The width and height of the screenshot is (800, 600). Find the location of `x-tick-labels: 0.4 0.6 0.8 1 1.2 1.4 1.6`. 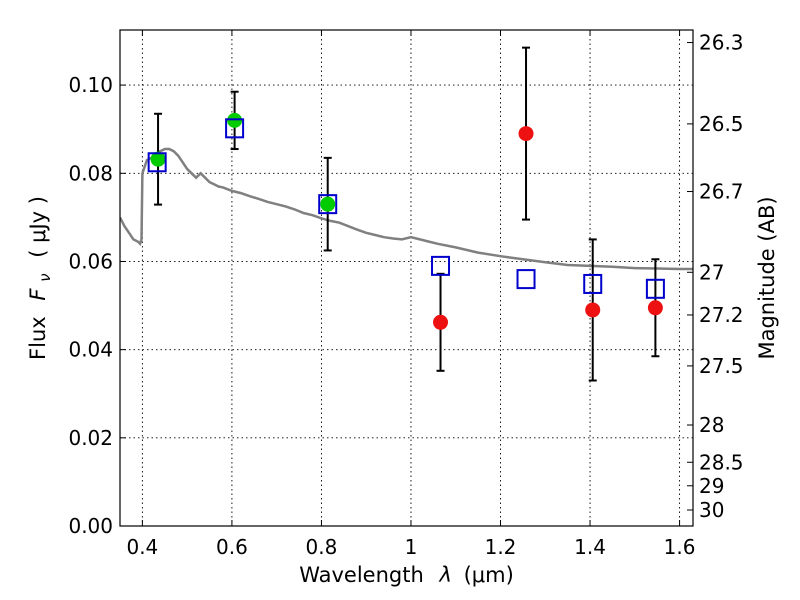

x-tick-labels: 0.4 0.6 0.8 1 1.2 1.4 1.6 is located at coordinates (410, 547).